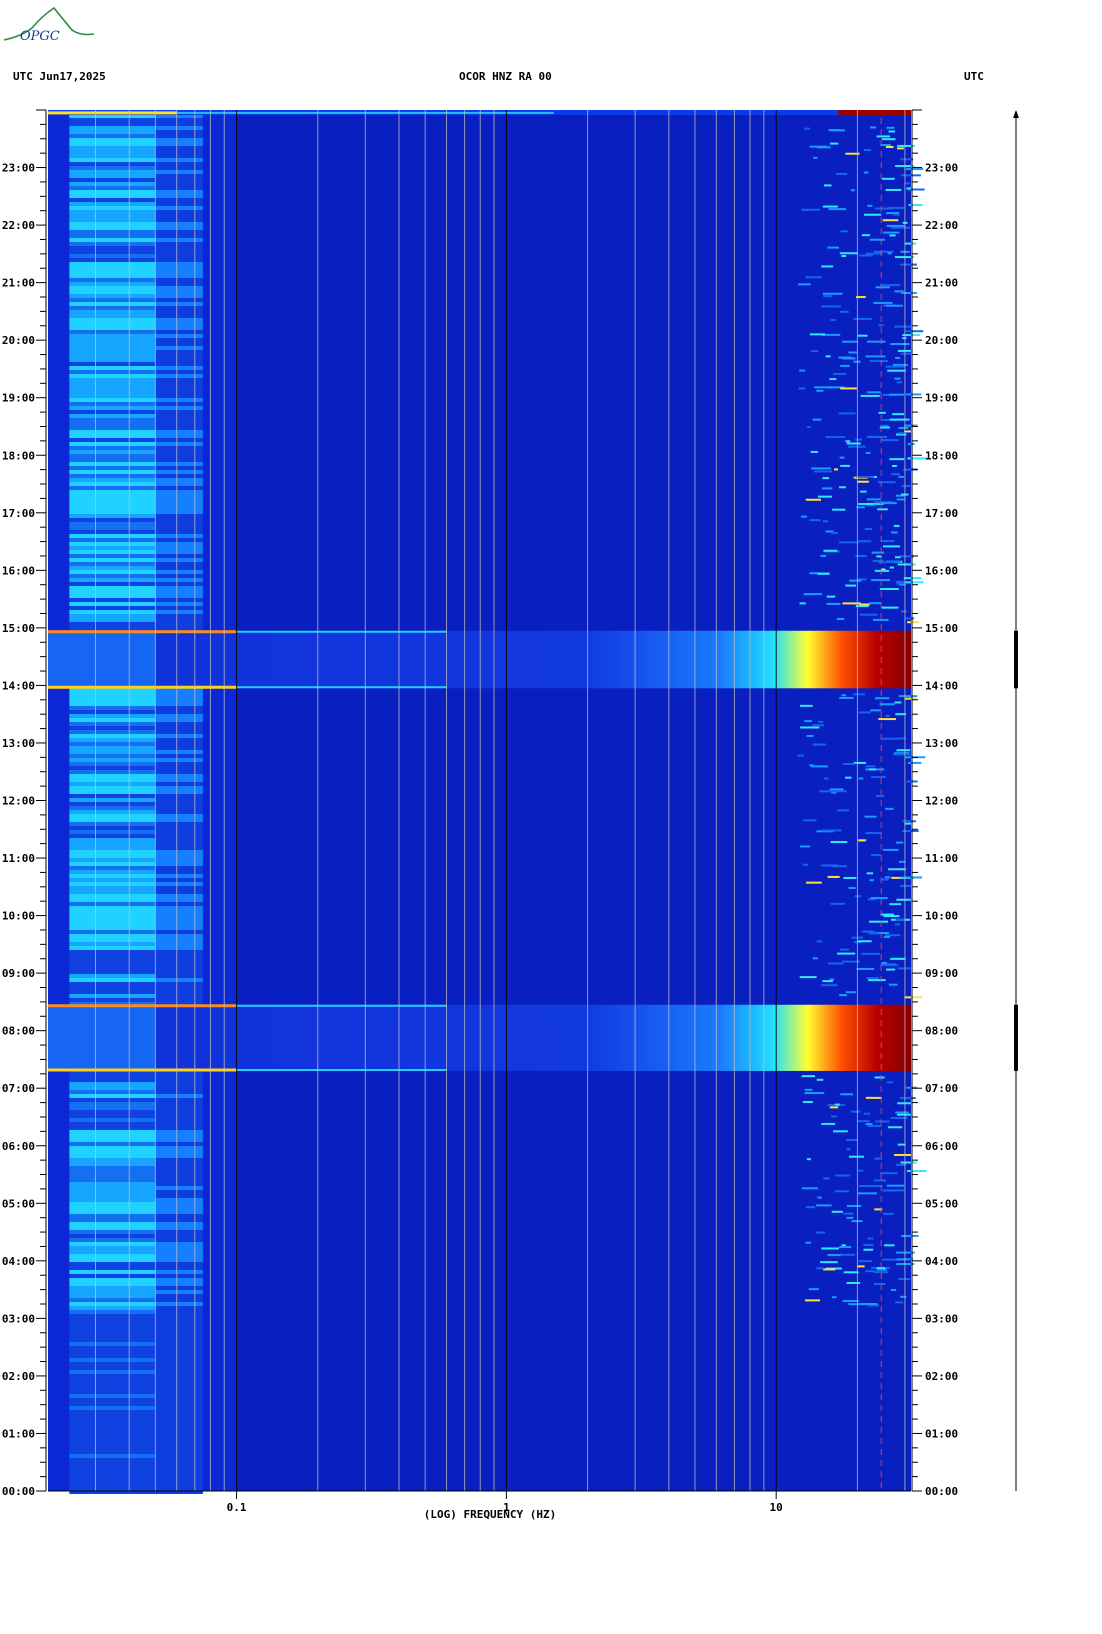  Describe the element at coordinates (18, 1203) in the screenshot. I see `y-tick-label-left: 05:00` at that location.